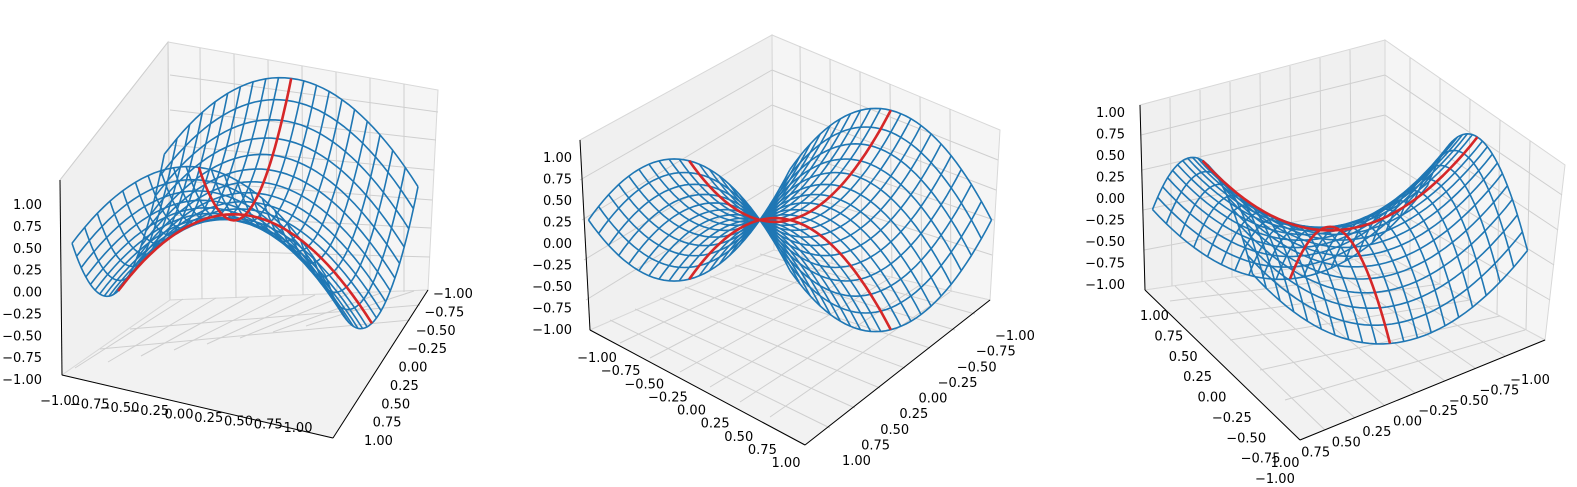 The width and height of the screenshot is (1577, 487). I want to click on panel-1-axes, so click(244, 309).